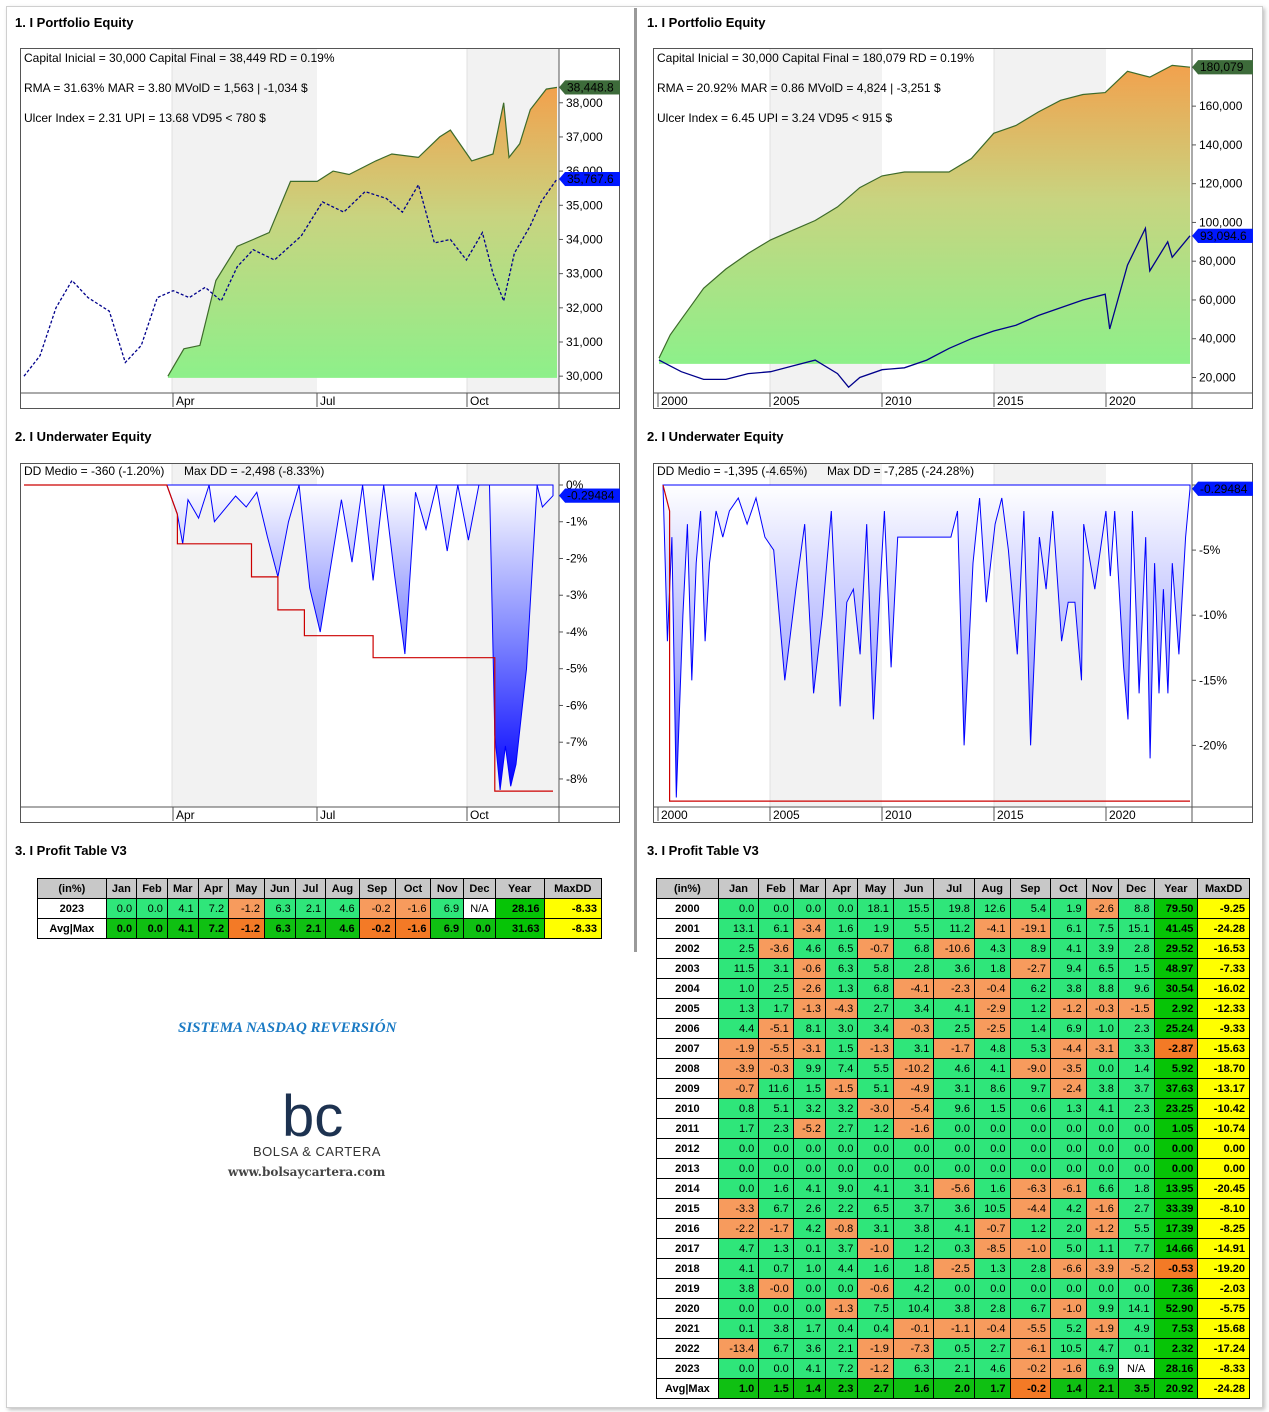 The image size is (1269, 1412). What do you see at coordinates (954, 1188) in the screenshot?
I see `month-cell: -5.6` at bounding box center [954, 1188].